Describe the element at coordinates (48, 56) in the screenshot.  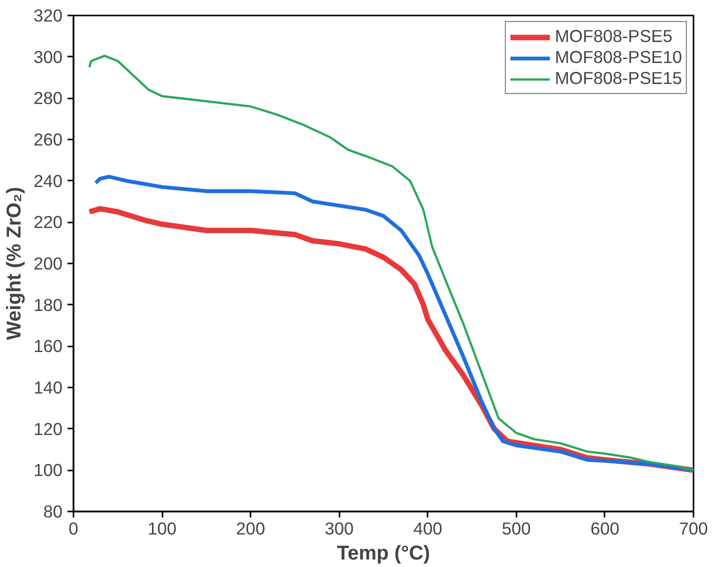
I see `y-tick-label: 300` at that location.